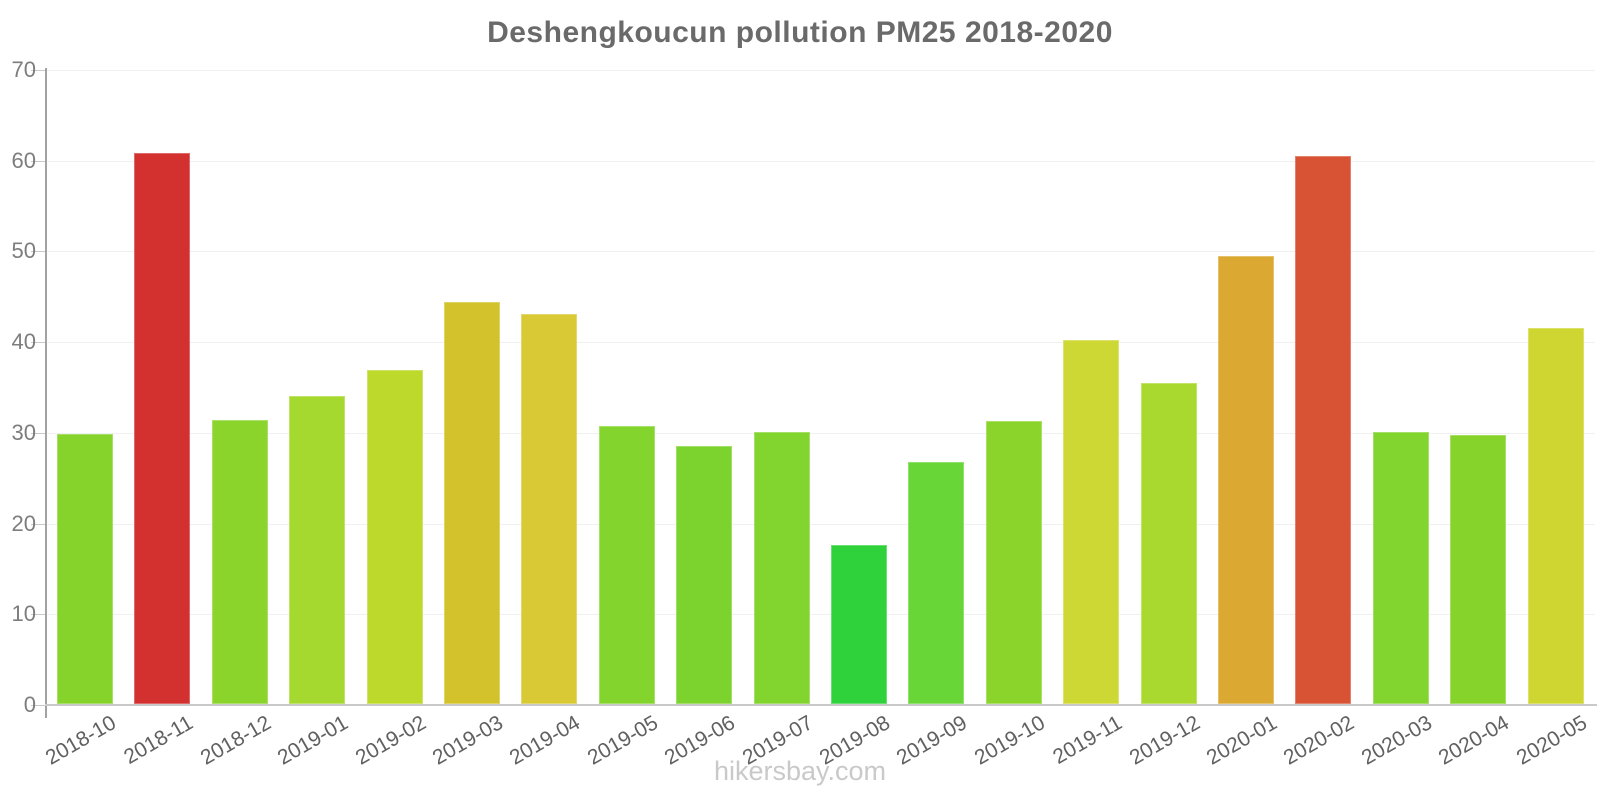 The height and width of the screenshot is (800, 1600). Describe the element at coordinates (23, 341) in the screenshot. I see `y-axis-label-40: 40` at that location.